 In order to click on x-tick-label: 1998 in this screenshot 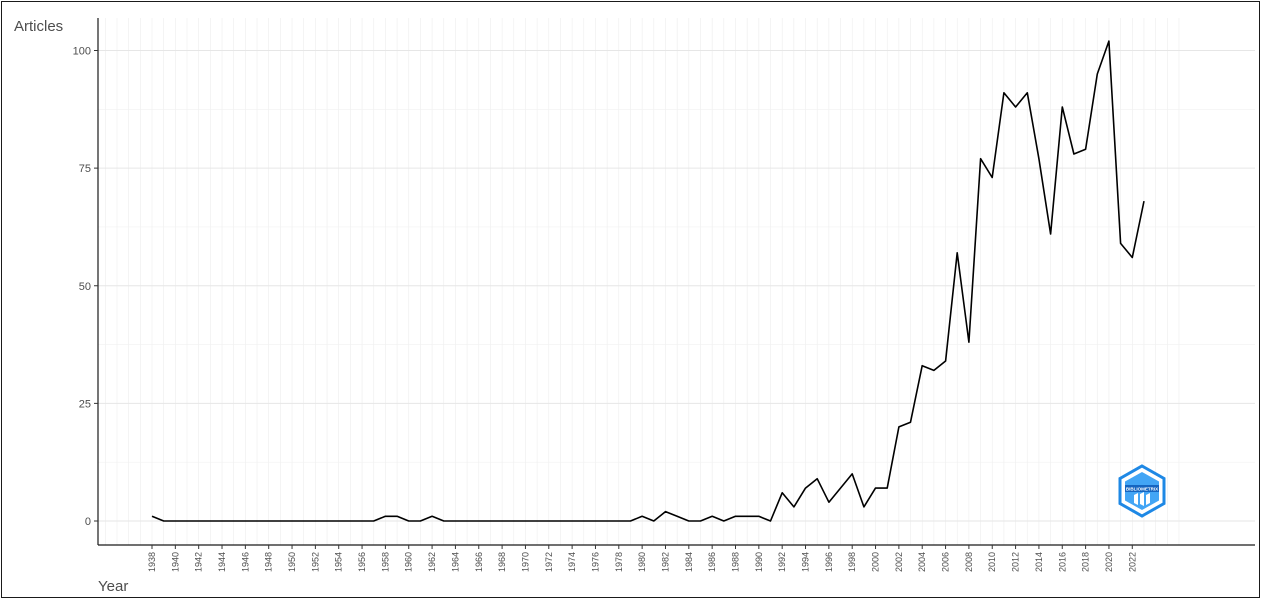, I will do `click(852, 562)`.